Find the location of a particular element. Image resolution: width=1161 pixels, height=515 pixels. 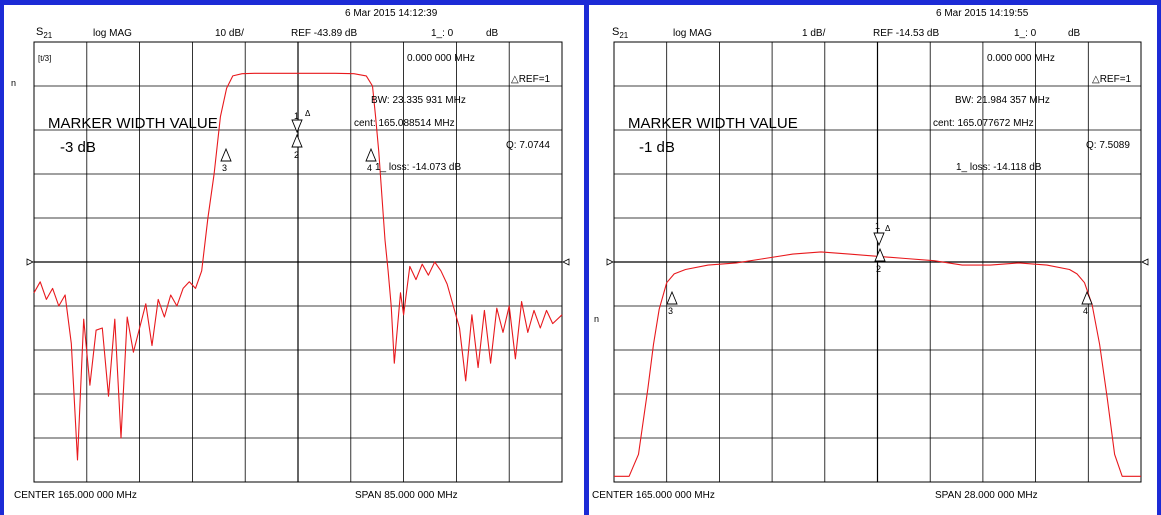

right-side-mark: n is located at coordinates (597, 319).